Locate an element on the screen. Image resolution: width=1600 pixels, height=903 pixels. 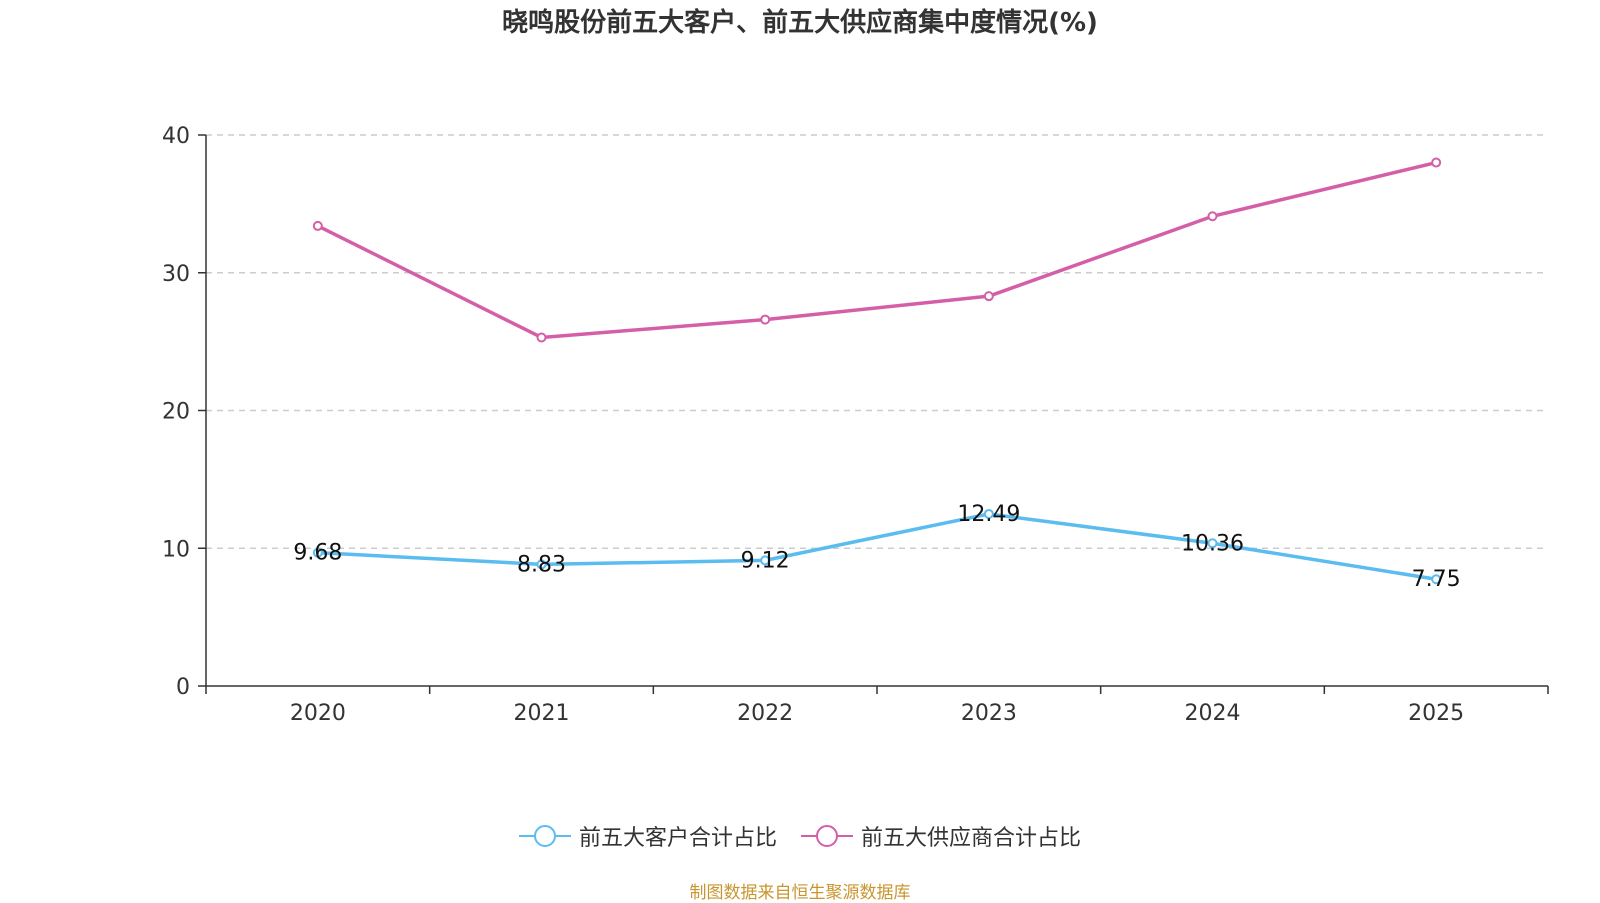
x-tick-label: 2024 is located at coordinates (1213, 713).